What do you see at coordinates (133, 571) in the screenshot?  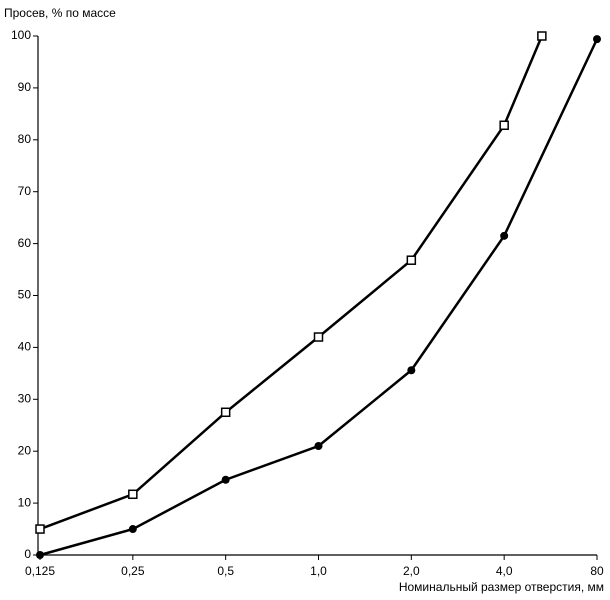 I see `x-tick-label: 0,25` at bounding box center [133, 571].